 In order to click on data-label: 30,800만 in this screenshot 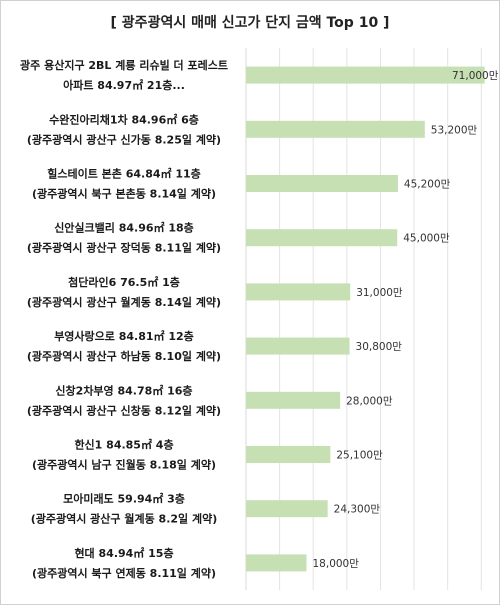, I will do `click(379, 347)`.